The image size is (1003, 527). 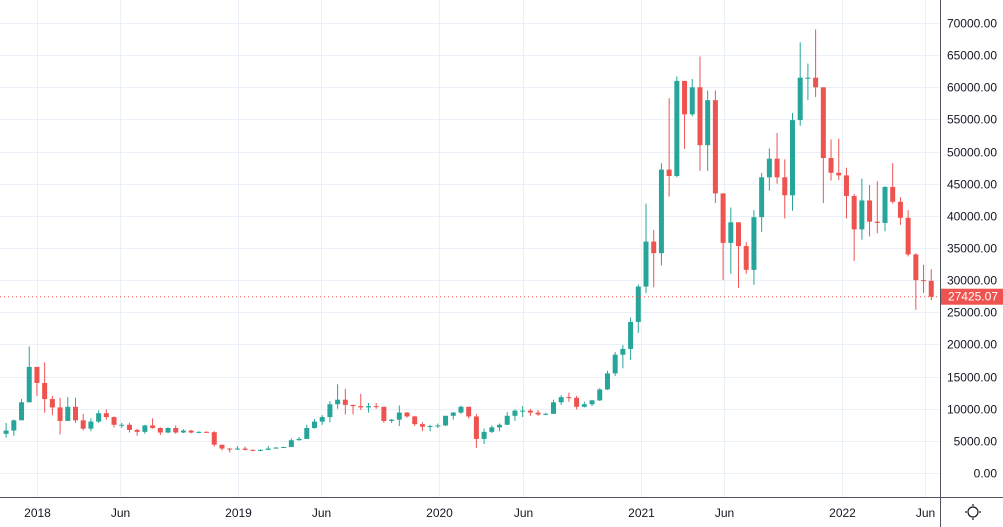 What do you see at coordinates (972, 313) in the screenshot?
I see `y-tick-label: 25000.00` at bounding box center [972, 313].